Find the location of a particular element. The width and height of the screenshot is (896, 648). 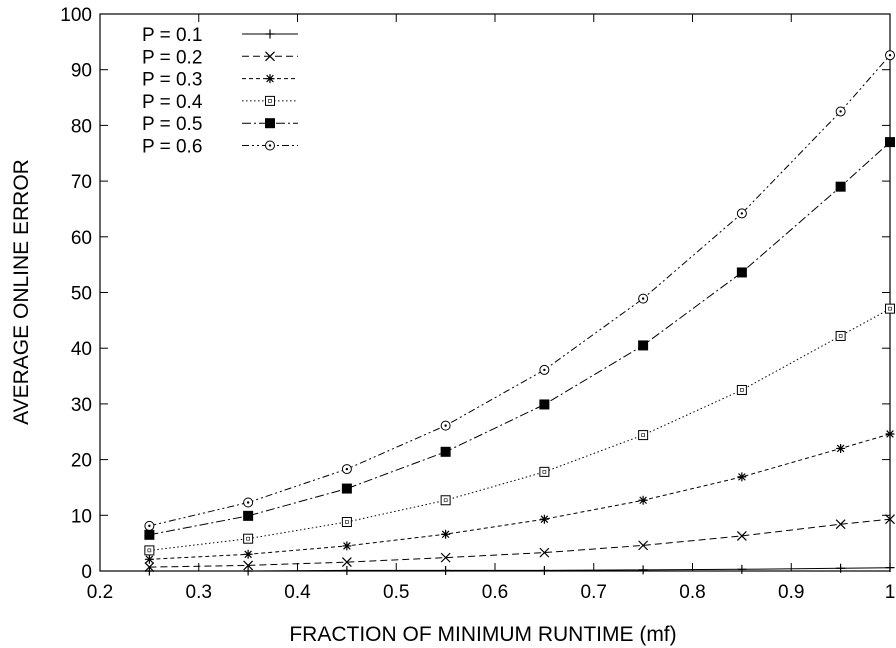

y-tick-label: 70 is located at coordinates (81, 182).